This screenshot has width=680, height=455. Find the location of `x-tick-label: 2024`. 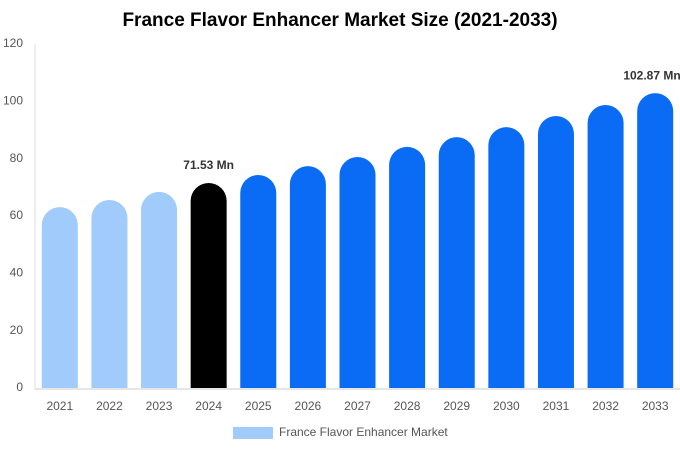

x-tick-label: 2024 is located at coordinates (208, 406).